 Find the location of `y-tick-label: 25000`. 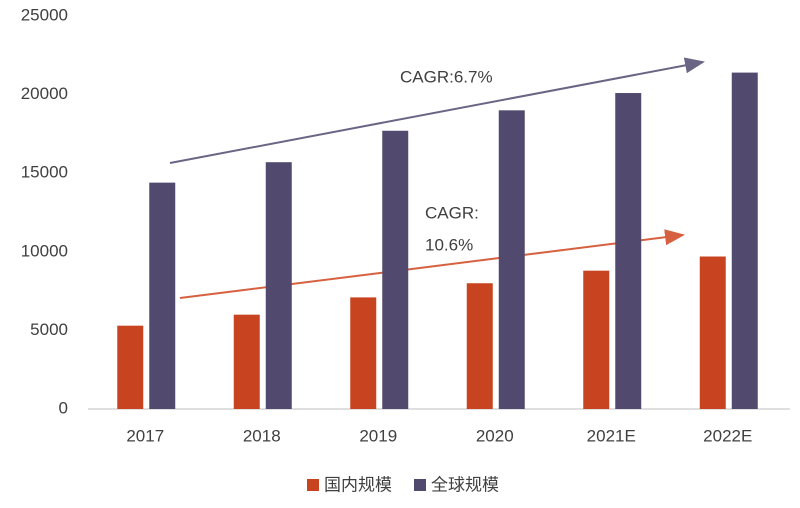

y-tick-label: 25000 is located at coordinates (44, 14).